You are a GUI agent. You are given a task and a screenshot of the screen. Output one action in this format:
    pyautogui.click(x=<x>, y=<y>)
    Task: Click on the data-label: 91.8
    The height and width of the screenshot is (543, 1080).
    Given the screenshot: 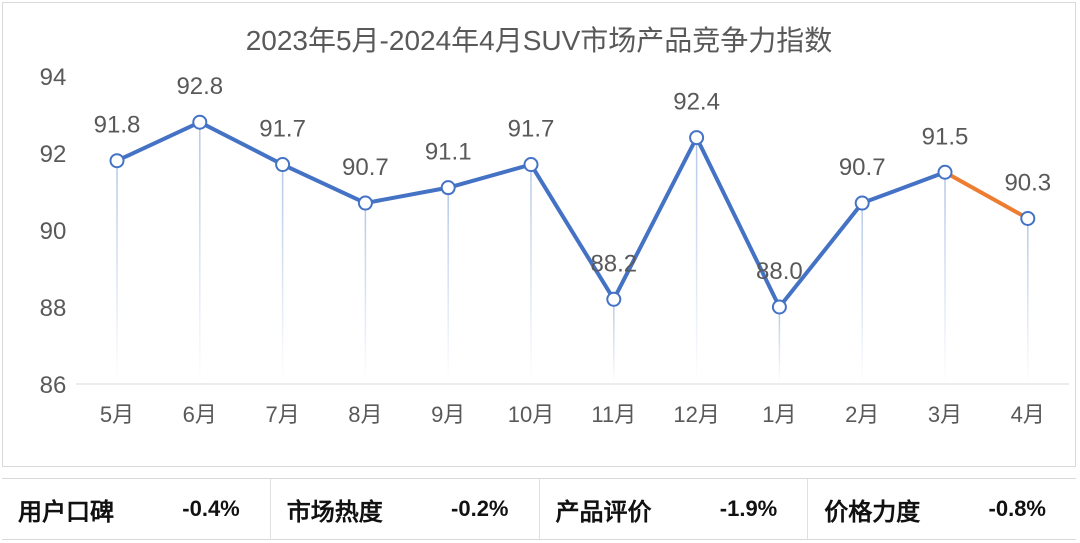 What is the action you would take?
    pyautogui.click(x=117, y=125)
    